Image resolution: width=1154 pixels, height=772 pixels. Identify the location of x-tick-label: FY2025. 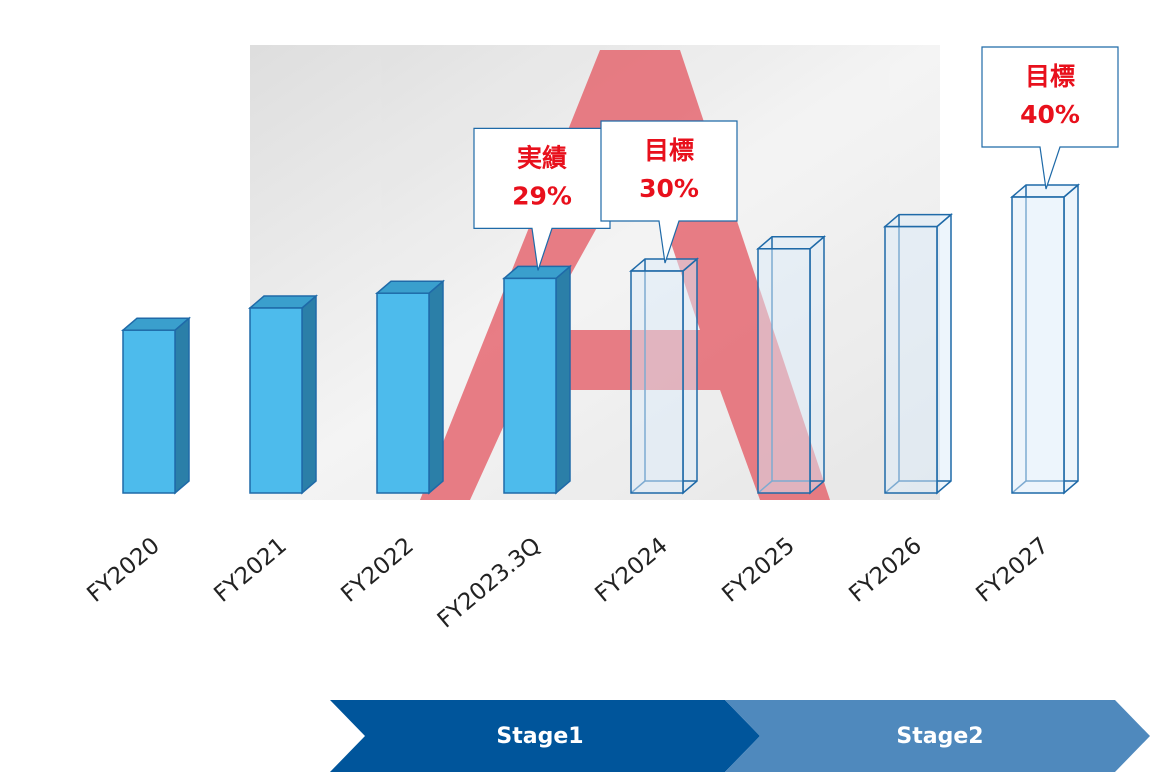
(758, 570).